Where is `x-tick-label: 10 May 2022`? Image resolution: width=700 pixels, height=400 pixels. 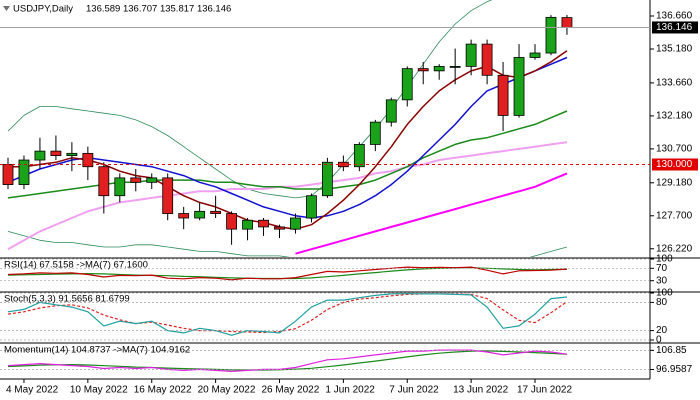 x-tick-label: 10 May 2022 is located at coordinates (99, 390).